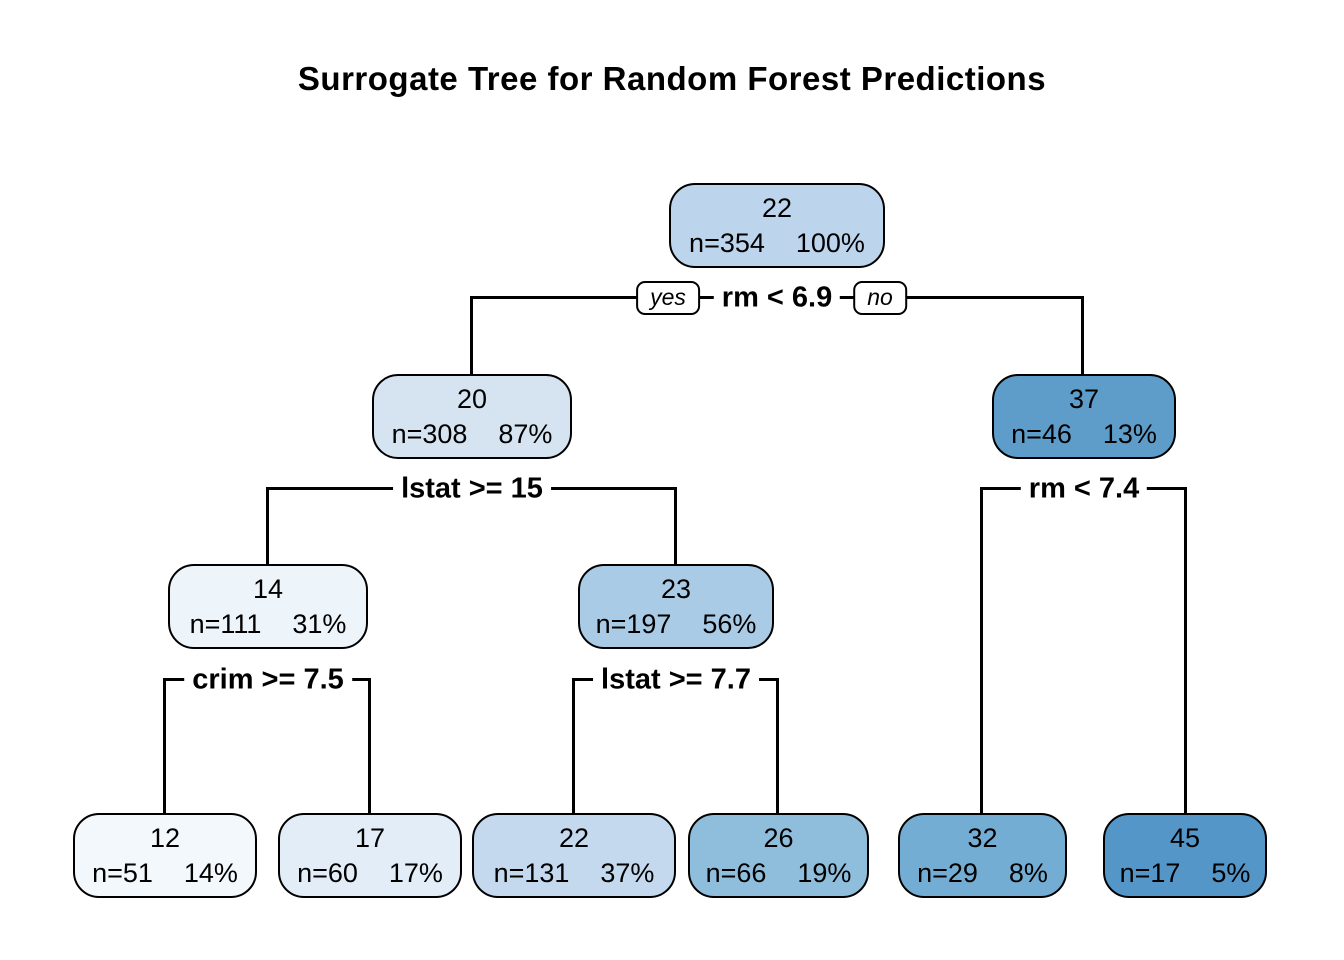 The height and width of the screenshot is (960, 1344). What do you see at coordinates (267, 526) in the screenshot?
I see `connector-left-left-drop` at bounding box center [267, 526].